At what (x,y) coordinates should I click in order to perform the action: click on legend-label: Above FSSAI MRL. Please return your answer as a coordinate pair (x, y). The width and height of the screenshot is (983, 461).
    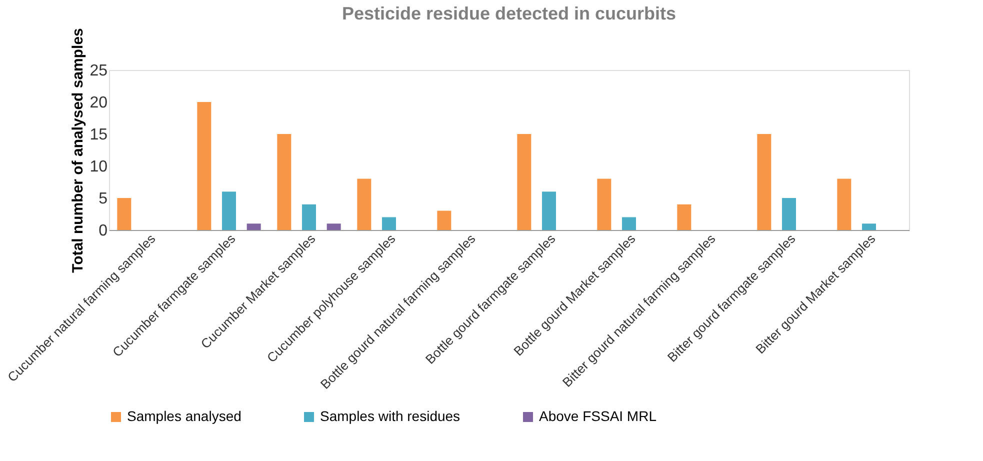
    Looking at the image, I should click on (598, 416).